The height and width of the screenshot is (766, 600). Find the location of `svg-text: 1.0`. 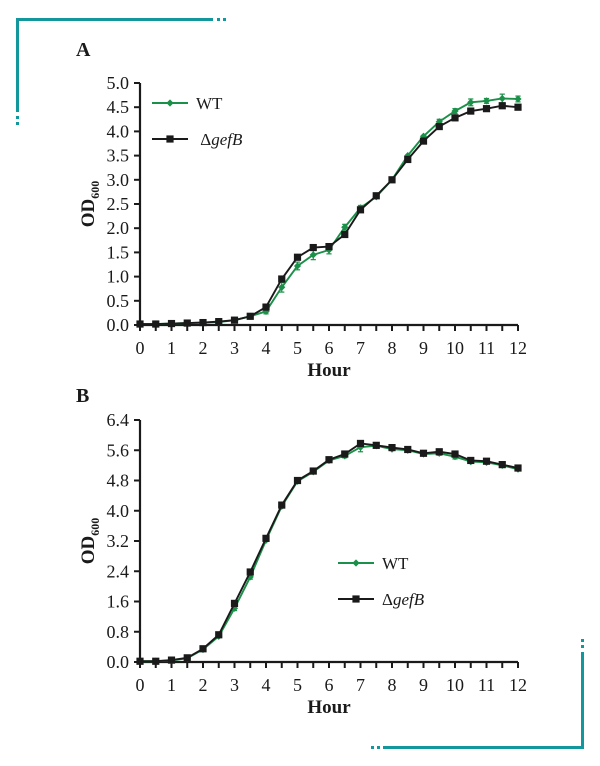

svg-text: 1.0 is located at coordinates (118, 277).